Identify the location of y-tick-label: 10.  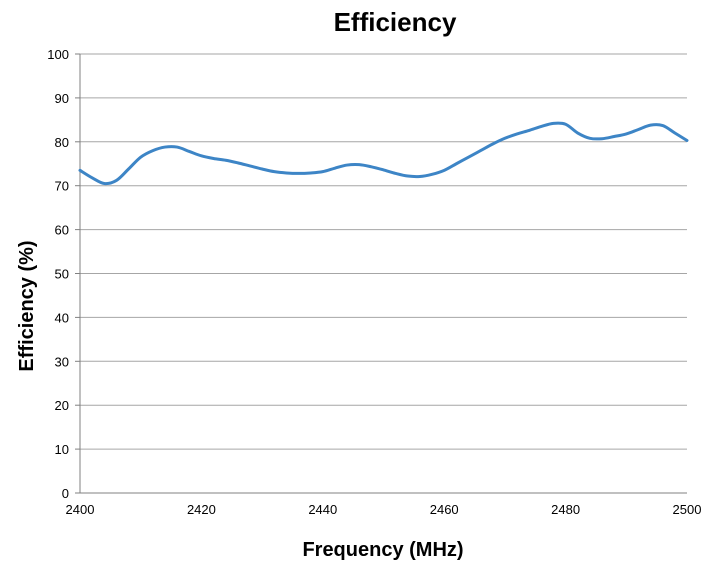
(62, 449).